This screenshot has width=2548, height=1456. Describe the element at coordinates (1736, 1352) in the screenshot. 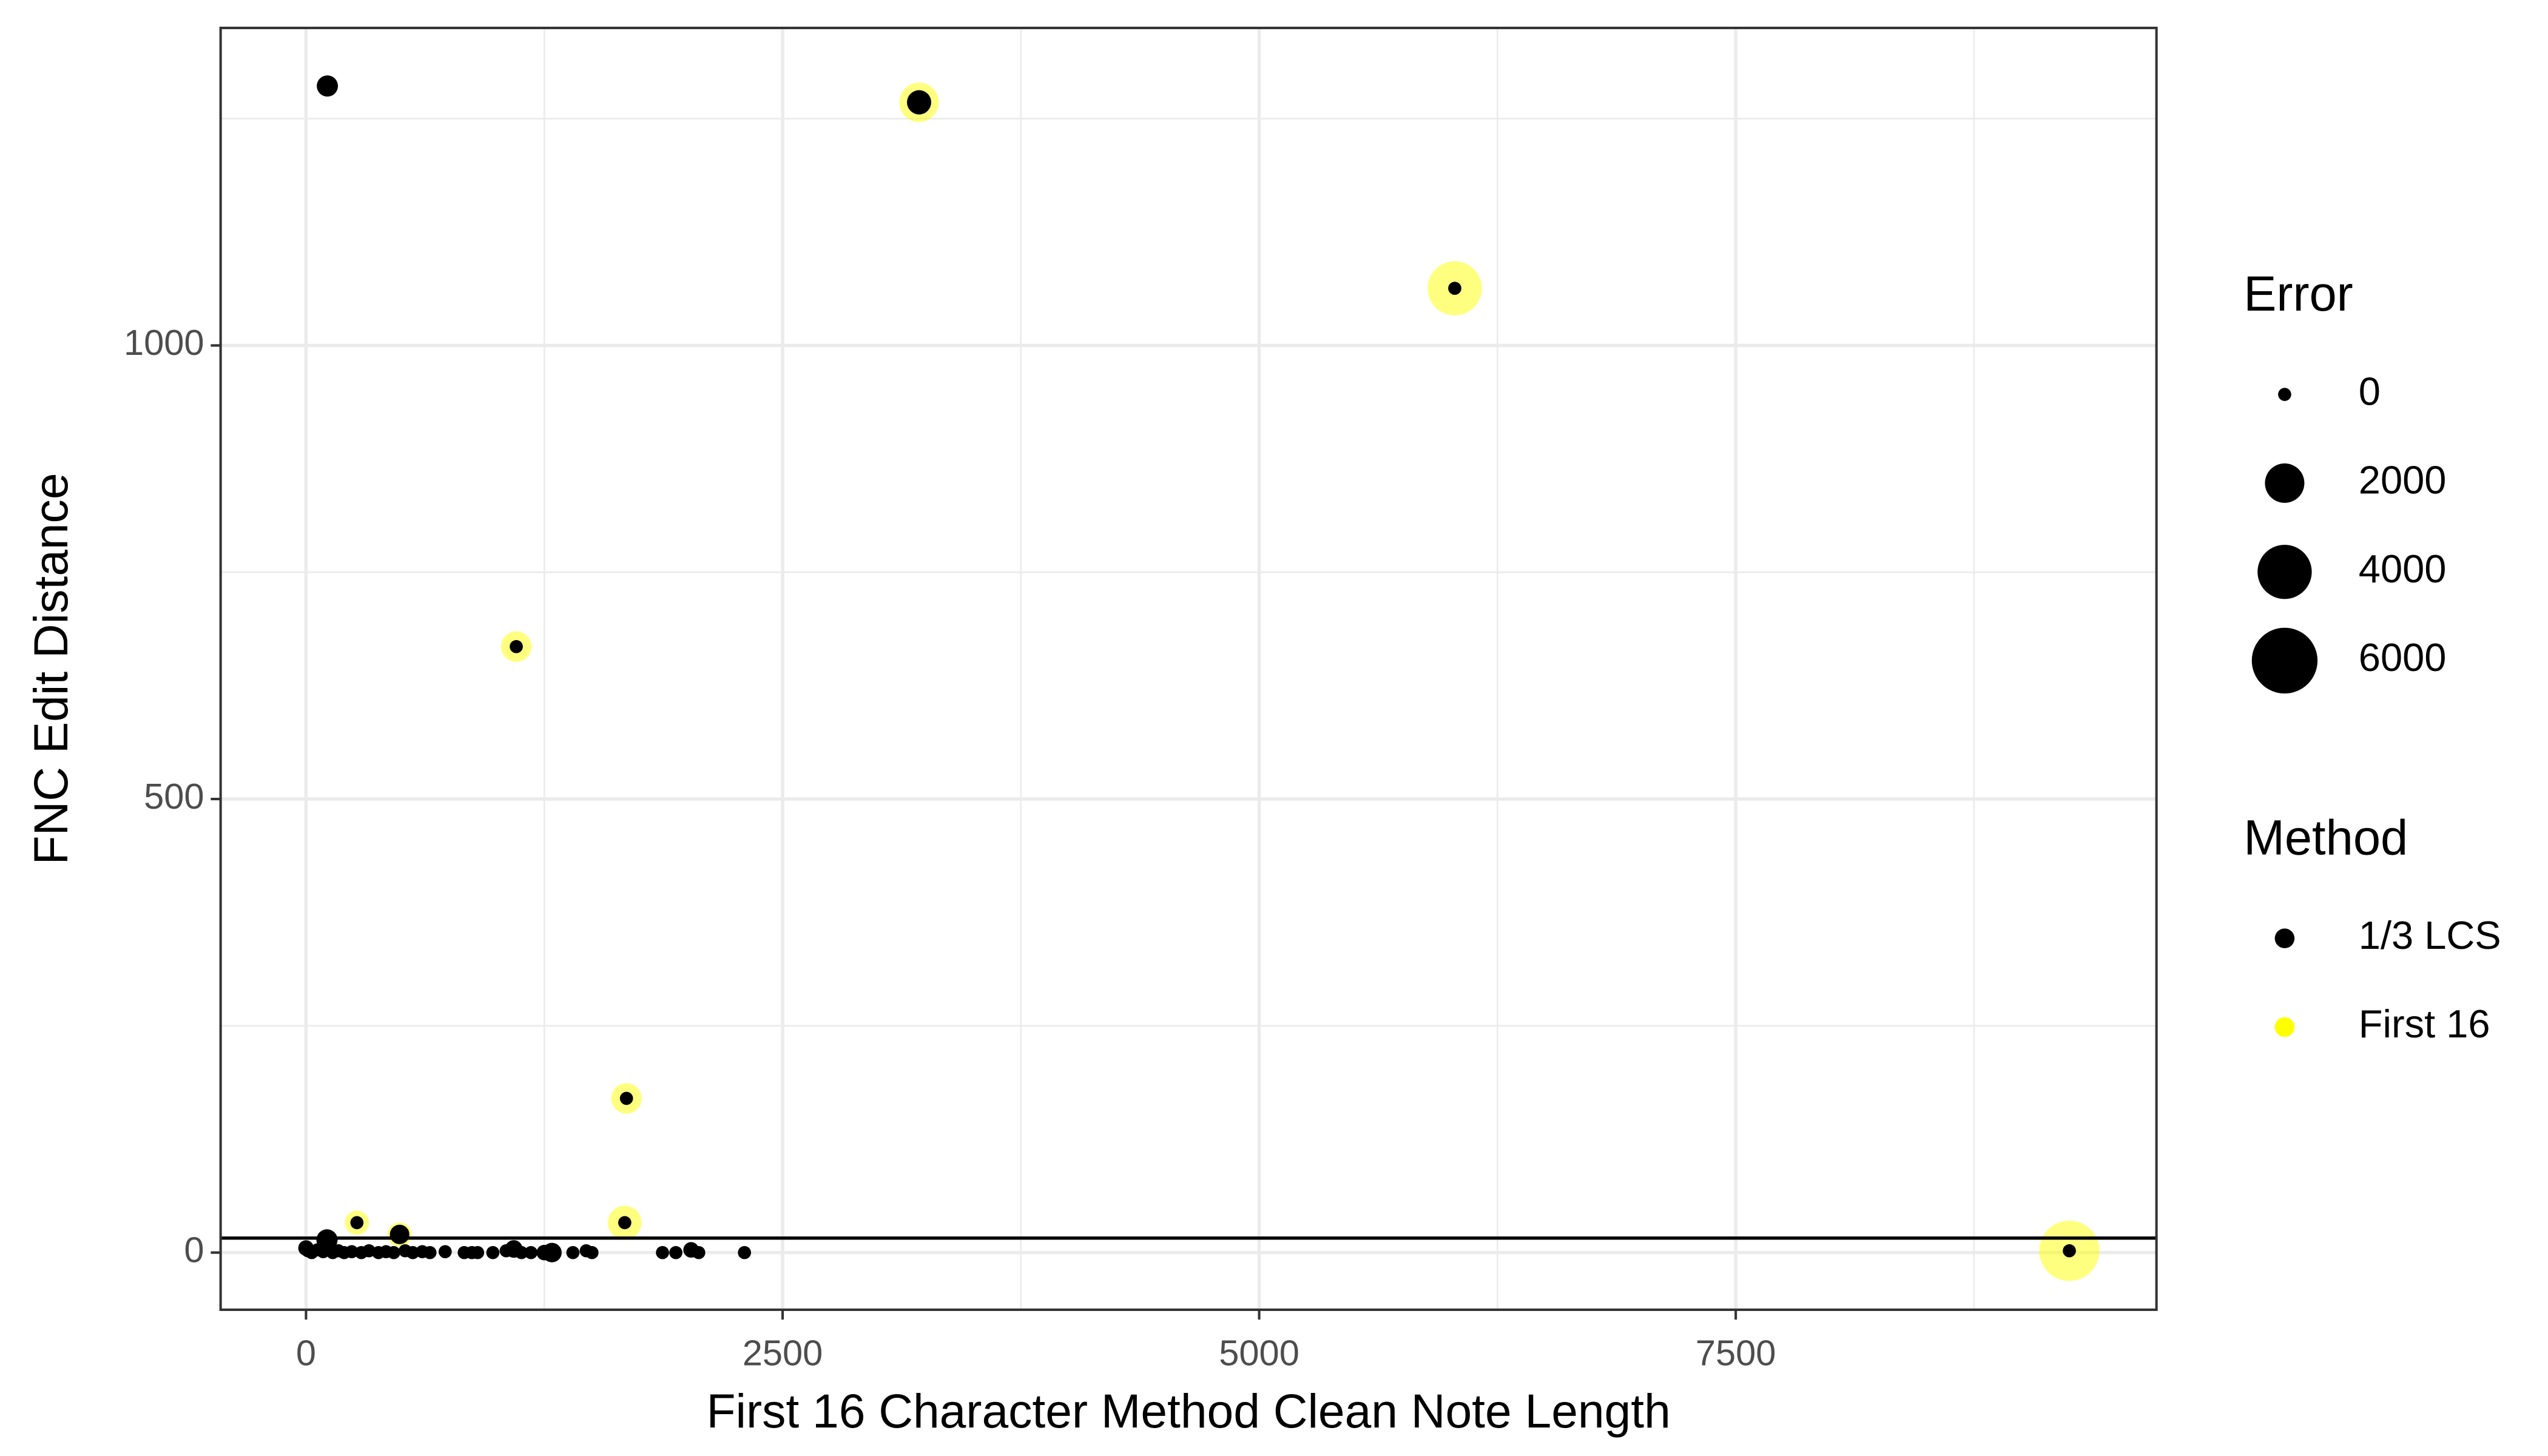

I see `x-tick-label: 7500` at that location.